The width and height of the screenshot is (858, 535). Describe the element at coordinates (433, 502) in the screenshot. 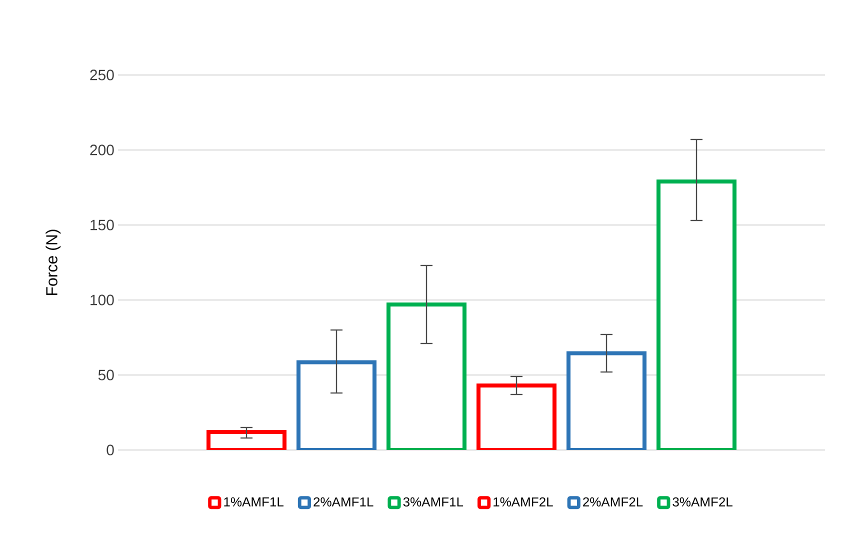

I see `legend-label: 3%AMF1L` at that location.